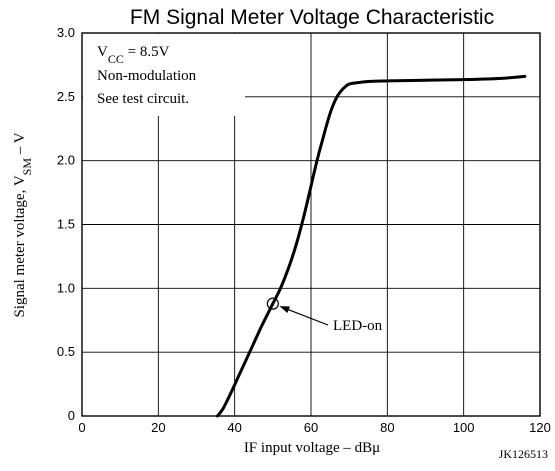 The height and width of the screenshot is (471, 555). What do you see at coordinates (358, 326) in the screenshot?
I see `led-on-label: LED-on` at bounding box center [358, 326].